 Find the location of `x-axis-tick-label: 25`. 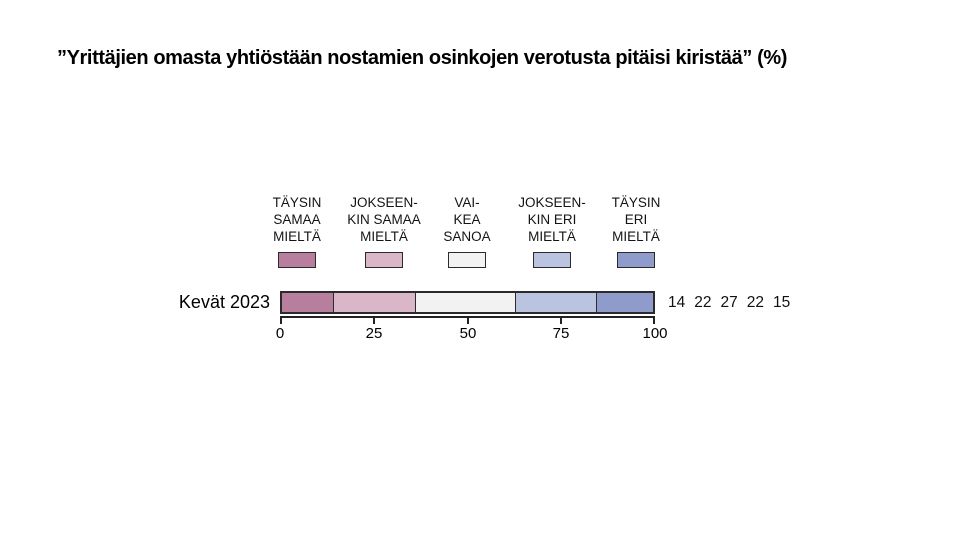

x-axis-tick-label: 25 is located at coordinates (374, 333).